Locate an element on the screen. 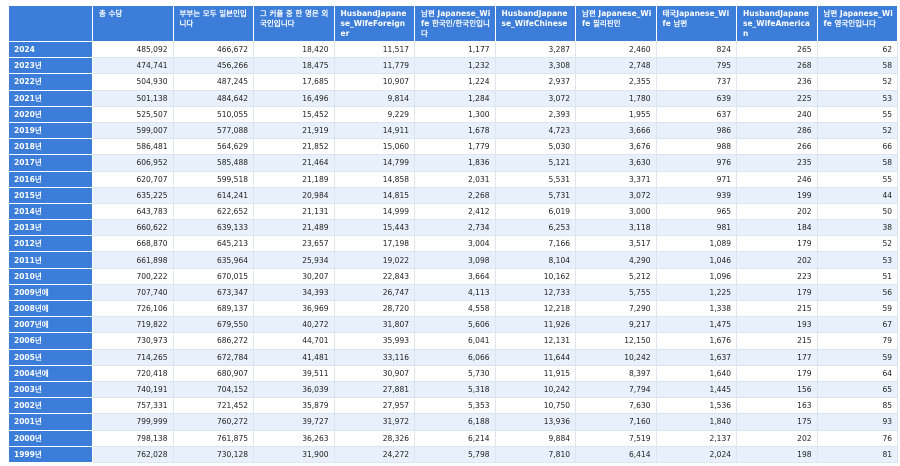 The height and width of the screenshot is (466, 900). table-cell: 5,353 is located at coordinates (455, 406).